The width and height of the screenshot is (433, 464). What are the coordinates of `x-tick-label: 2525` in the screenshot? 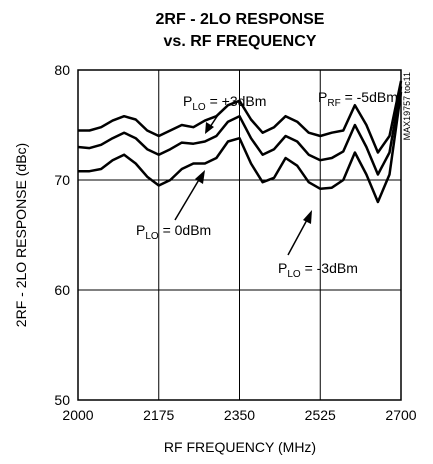 It's located at (320, 415).